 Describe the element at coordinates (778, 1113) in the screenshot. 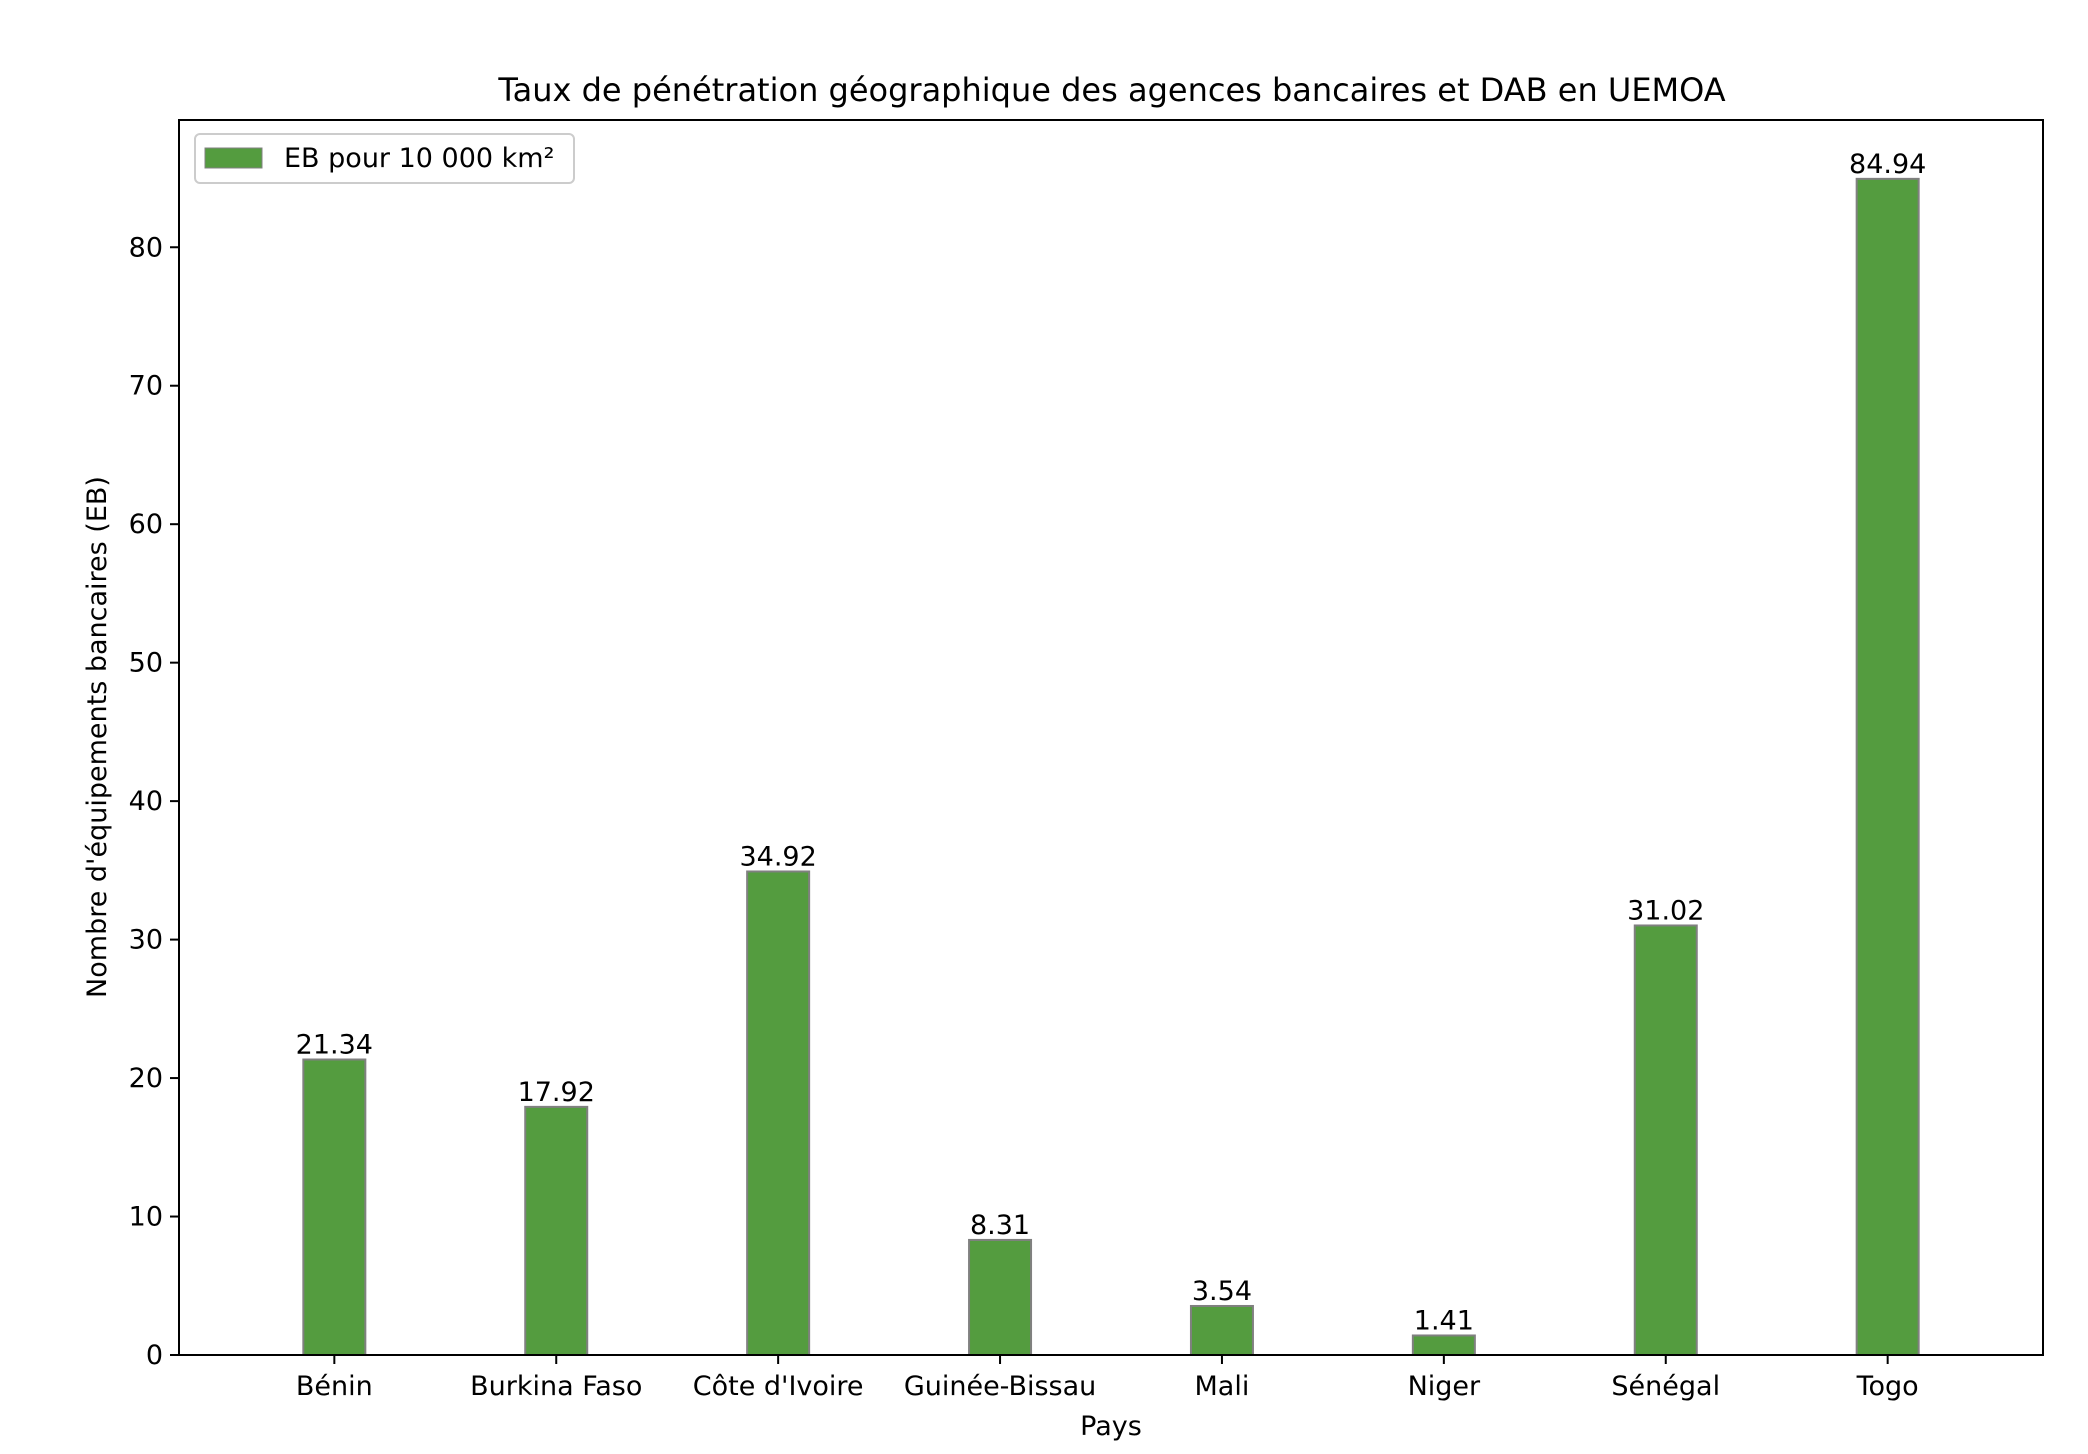

I see `bar-cote-d-ivoire` at that location.